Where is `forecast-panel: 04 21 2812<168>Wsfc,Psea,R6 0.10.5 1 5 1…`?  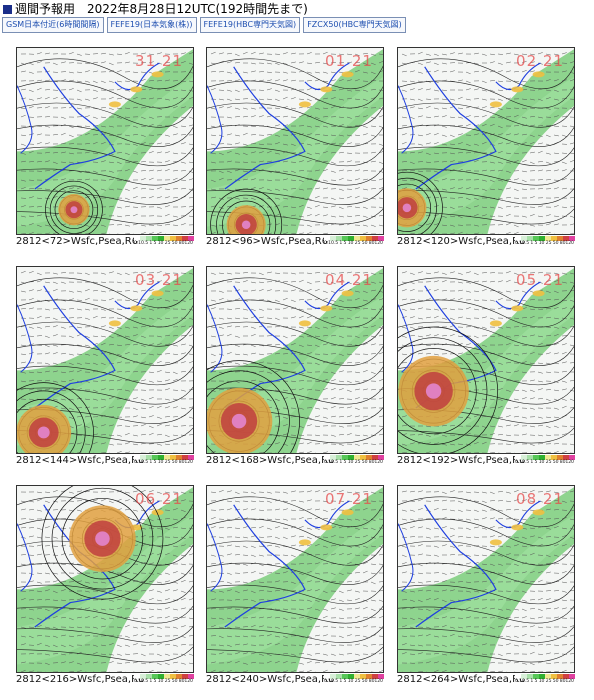
forecast-panel: 04 21 2812<168>Wsfc,Psea,R6 0.10.5 1 5 1… is located at coordinates (295, 366).